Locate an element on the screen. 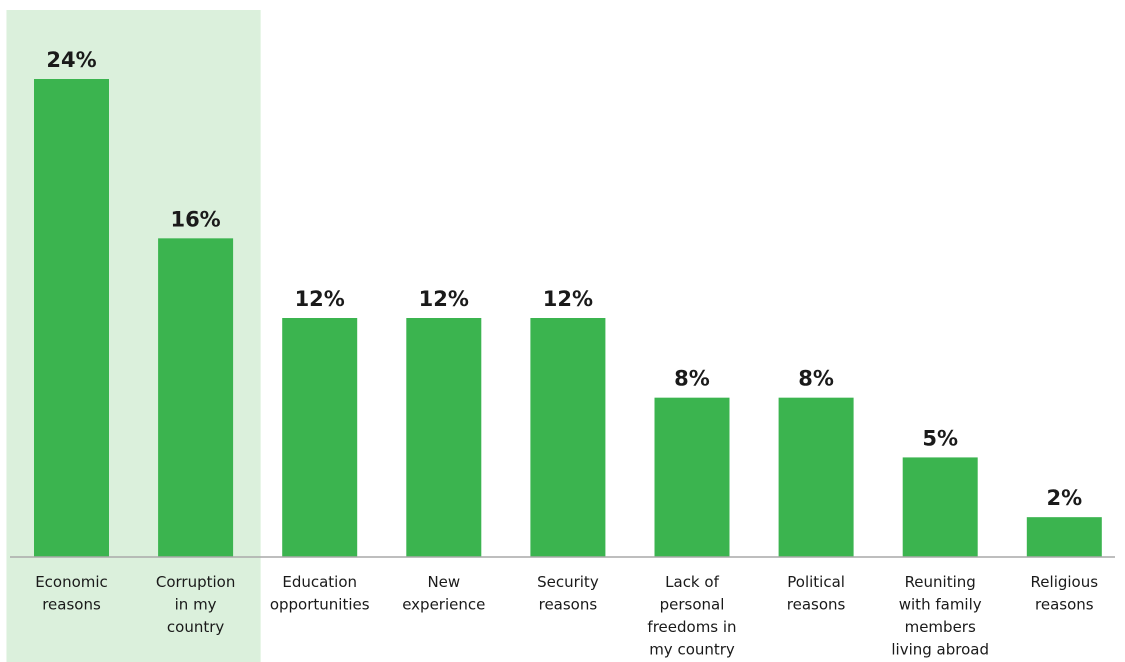  category-label-0: Economic reasons is located at coordinates (71, 593).